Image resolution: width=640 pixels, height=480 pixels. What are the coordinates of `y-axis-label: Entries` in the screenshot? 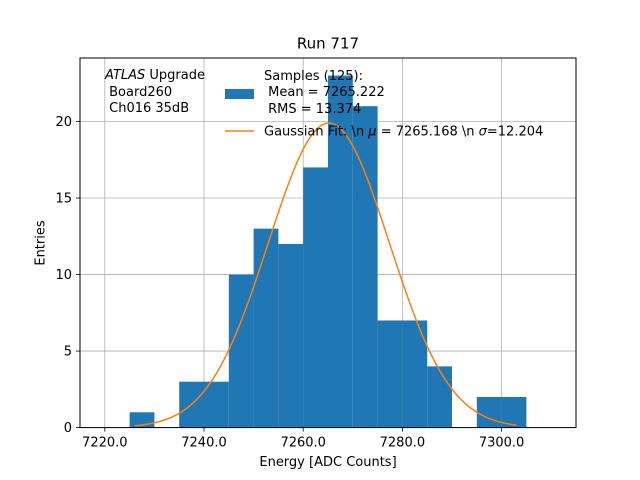 It's located at (41, 243).